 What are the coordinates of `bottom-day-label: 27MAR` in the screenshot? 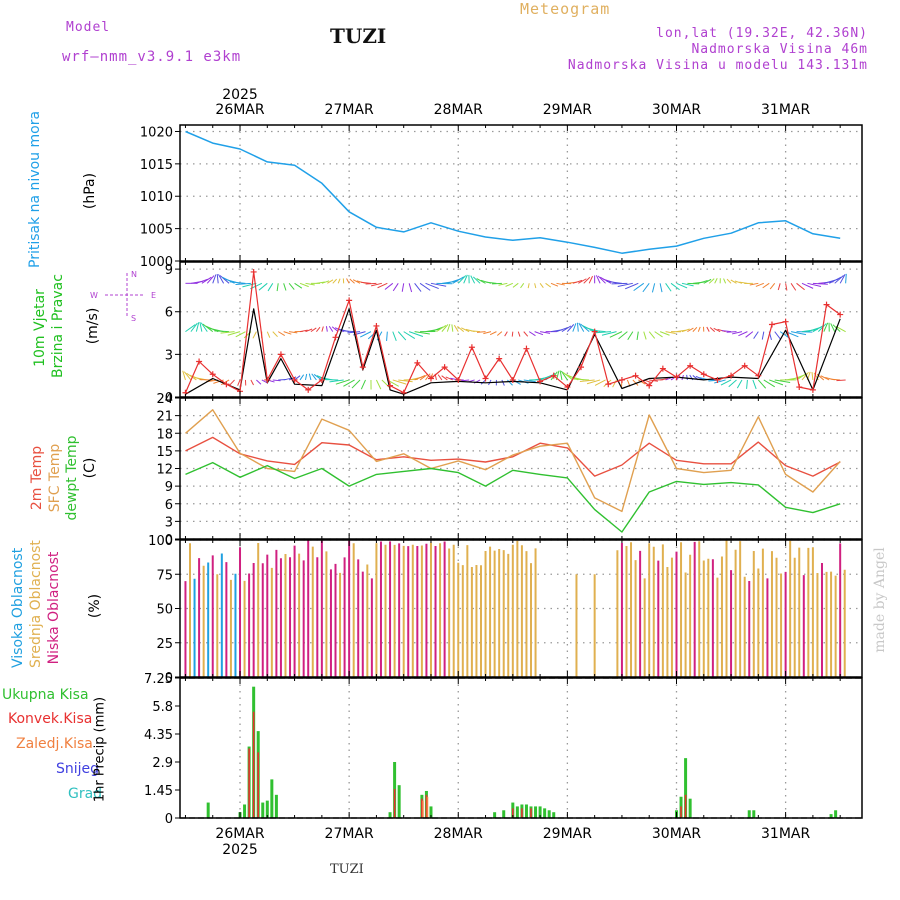 It's located at (349, 834).